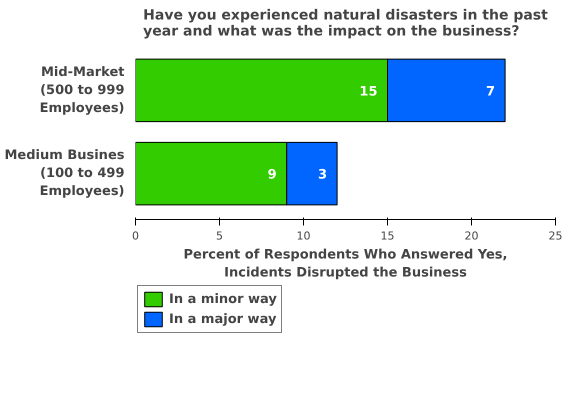 The width and height of the screenshot is (570, 416). I want to click on y-tick-label: Medium Busines (100 to 499 Employees), so click(64, 174).